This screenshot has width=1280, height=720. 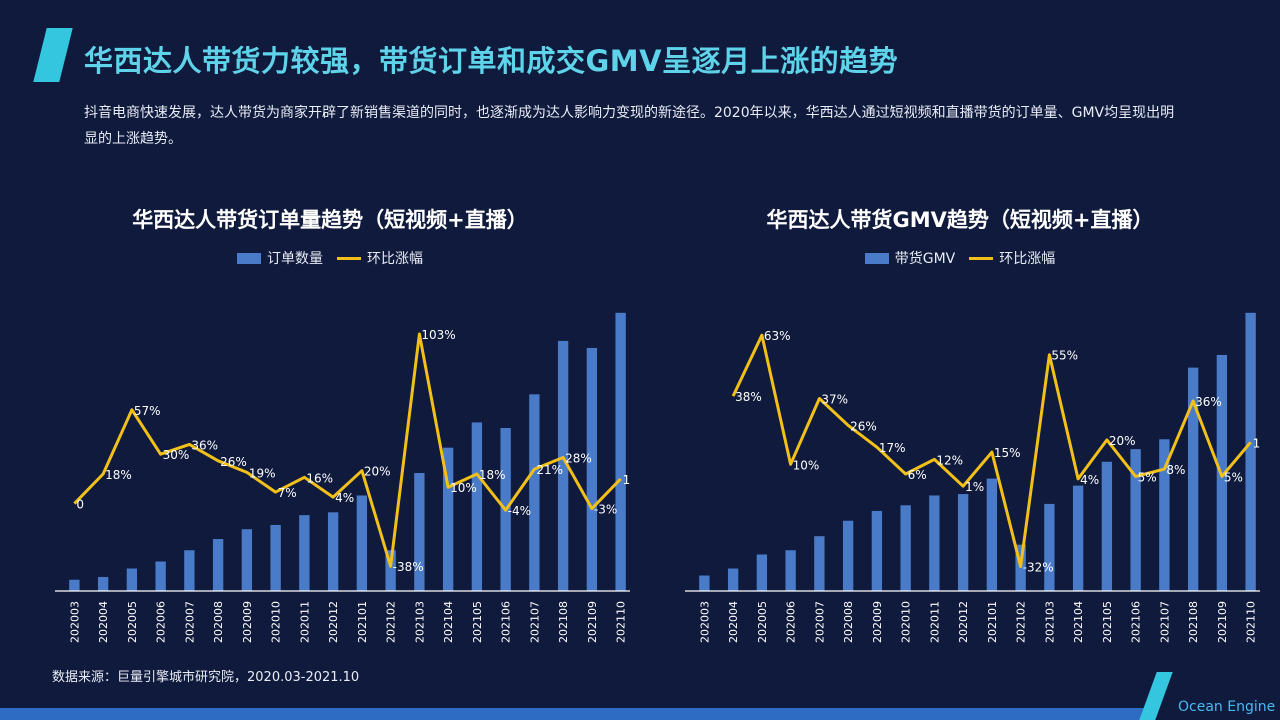 I want to click on x-tick-label: 202110, so click(x=1251, y=622).